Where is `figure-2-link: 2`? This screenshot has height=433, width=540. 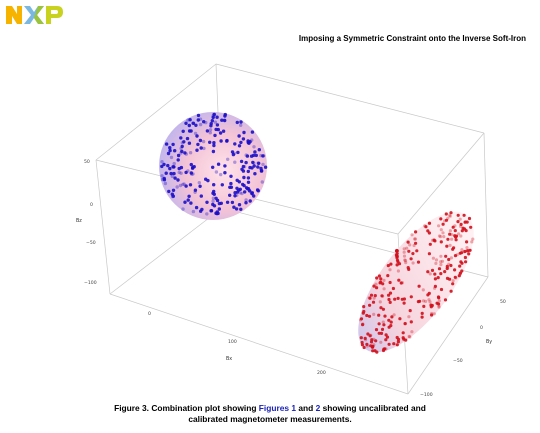 figure-2-link: 2 is located at coordinates (318, 408).